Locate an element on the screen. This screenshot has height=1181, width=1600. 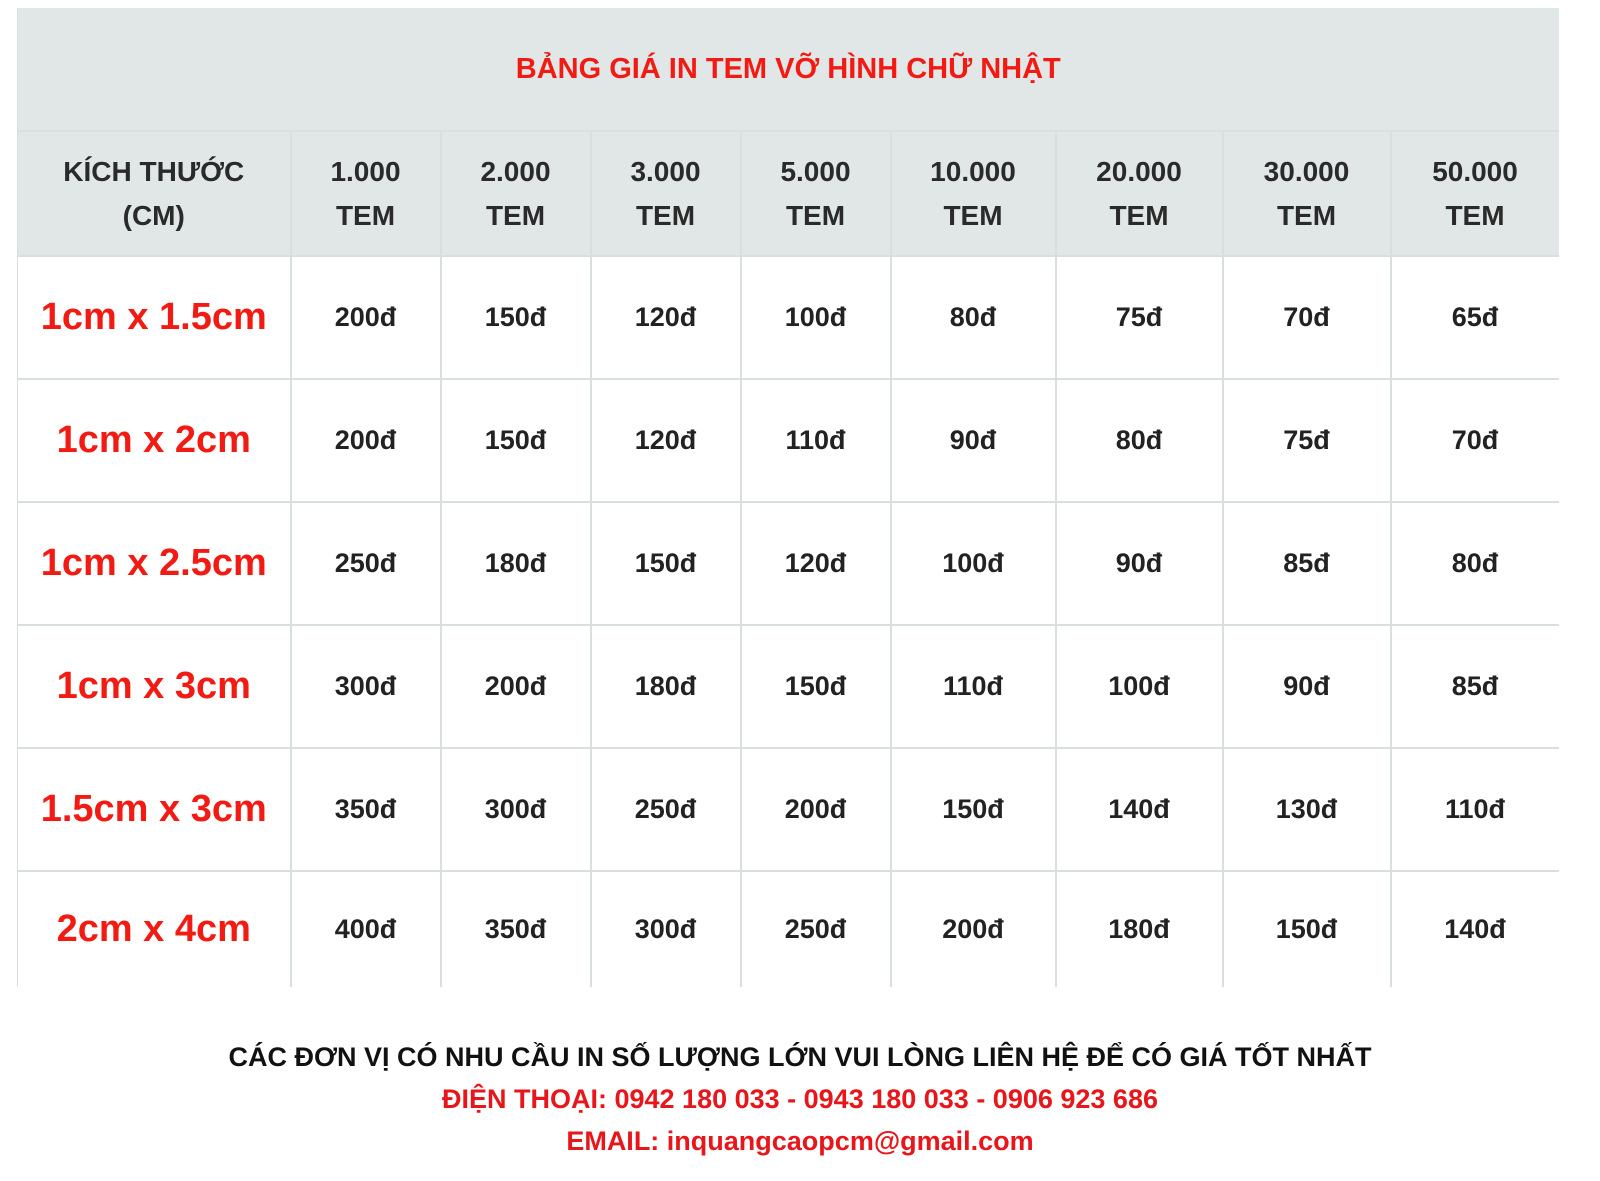
quantity-value: 20.000 is located at coordinates (1139, 171).